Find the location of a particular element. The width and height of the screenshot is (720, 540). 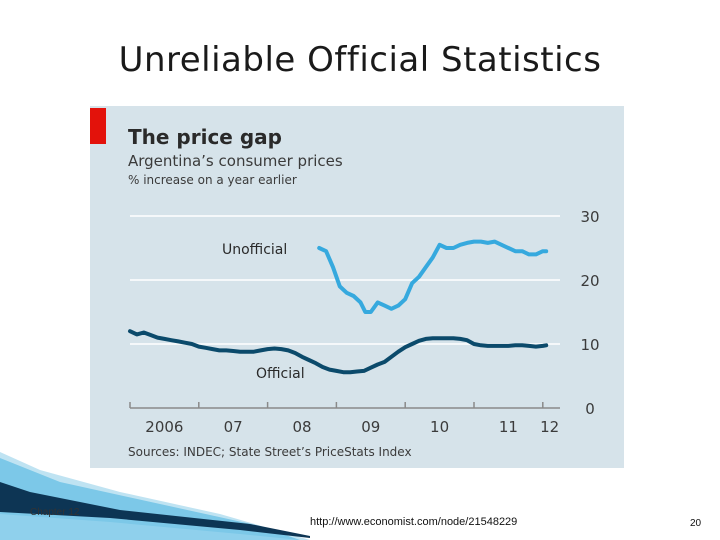

slide-title: Unreliable Official Statistics is located at coordinates (360, 60).